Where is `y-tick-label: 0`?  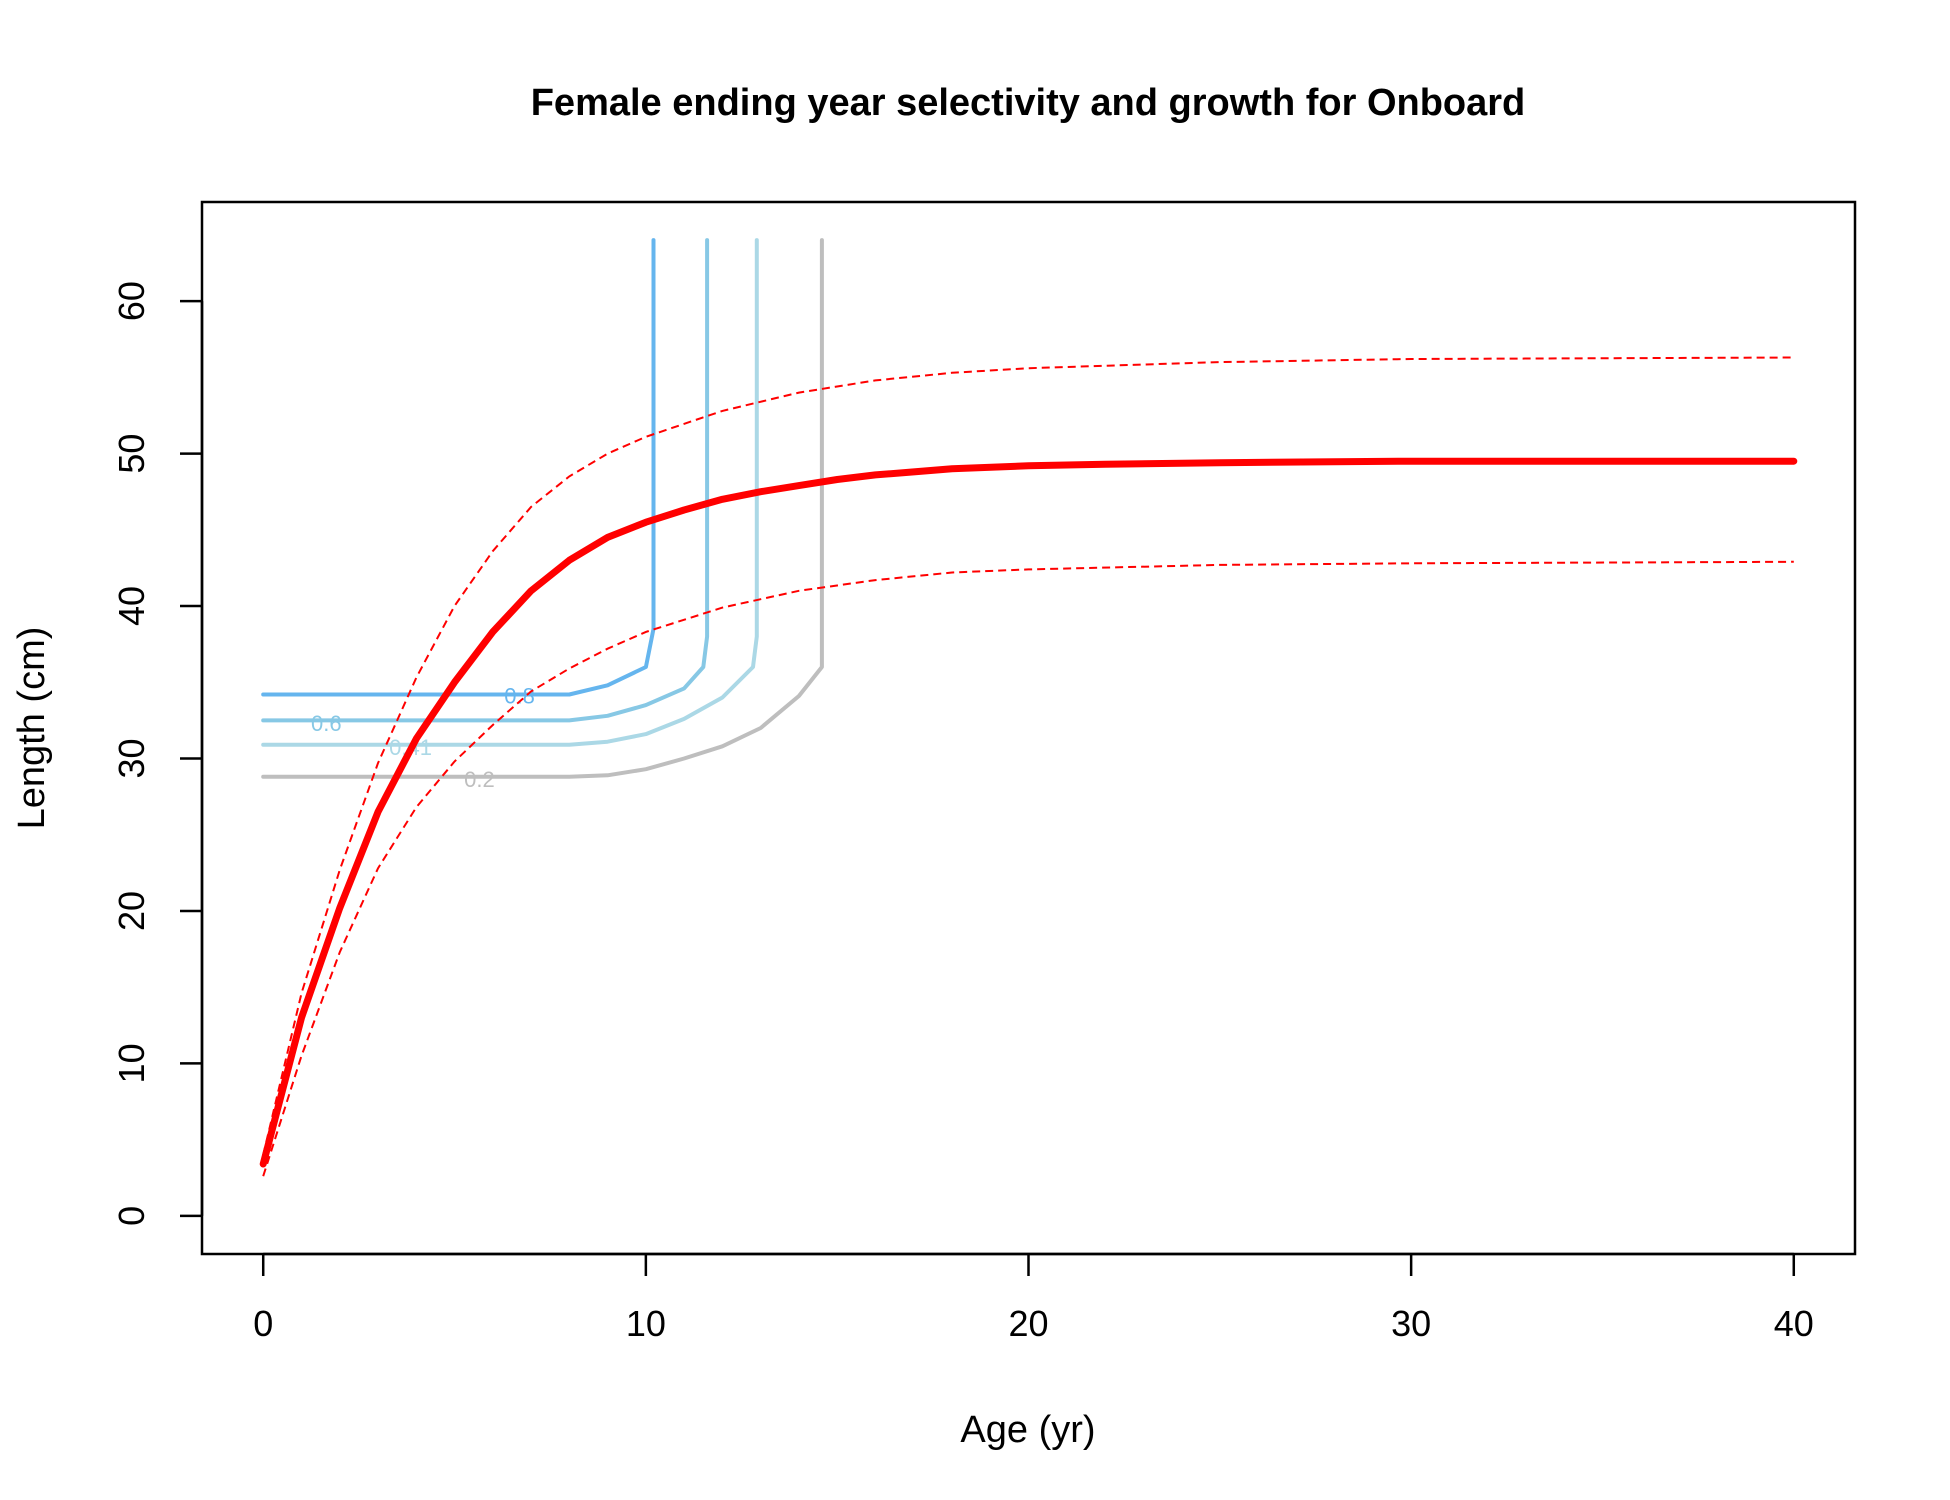
y-tick-label: 0 is located at coordinates (131, 1216).